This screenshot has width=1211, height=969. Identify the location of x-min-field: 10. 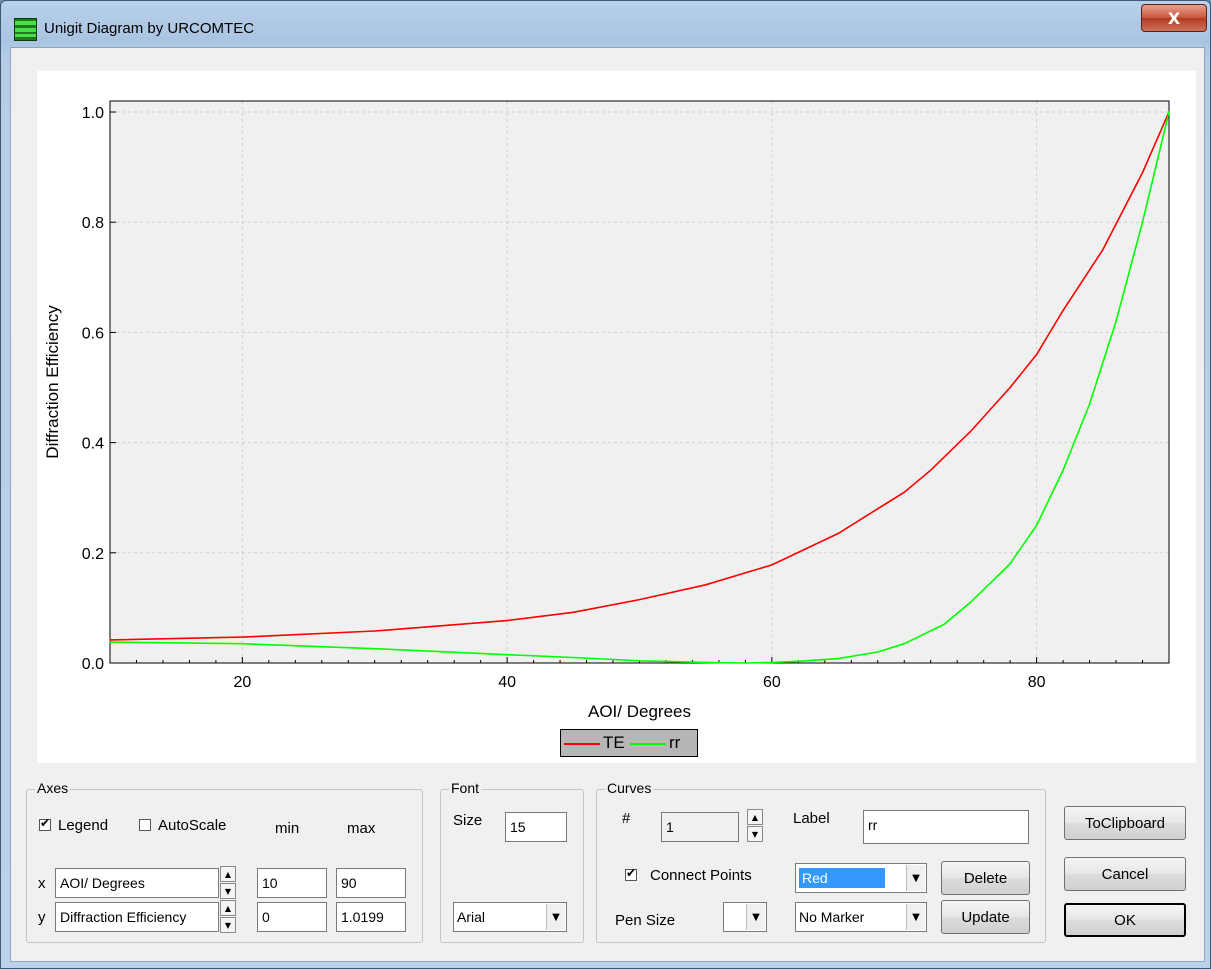
(292, 883).